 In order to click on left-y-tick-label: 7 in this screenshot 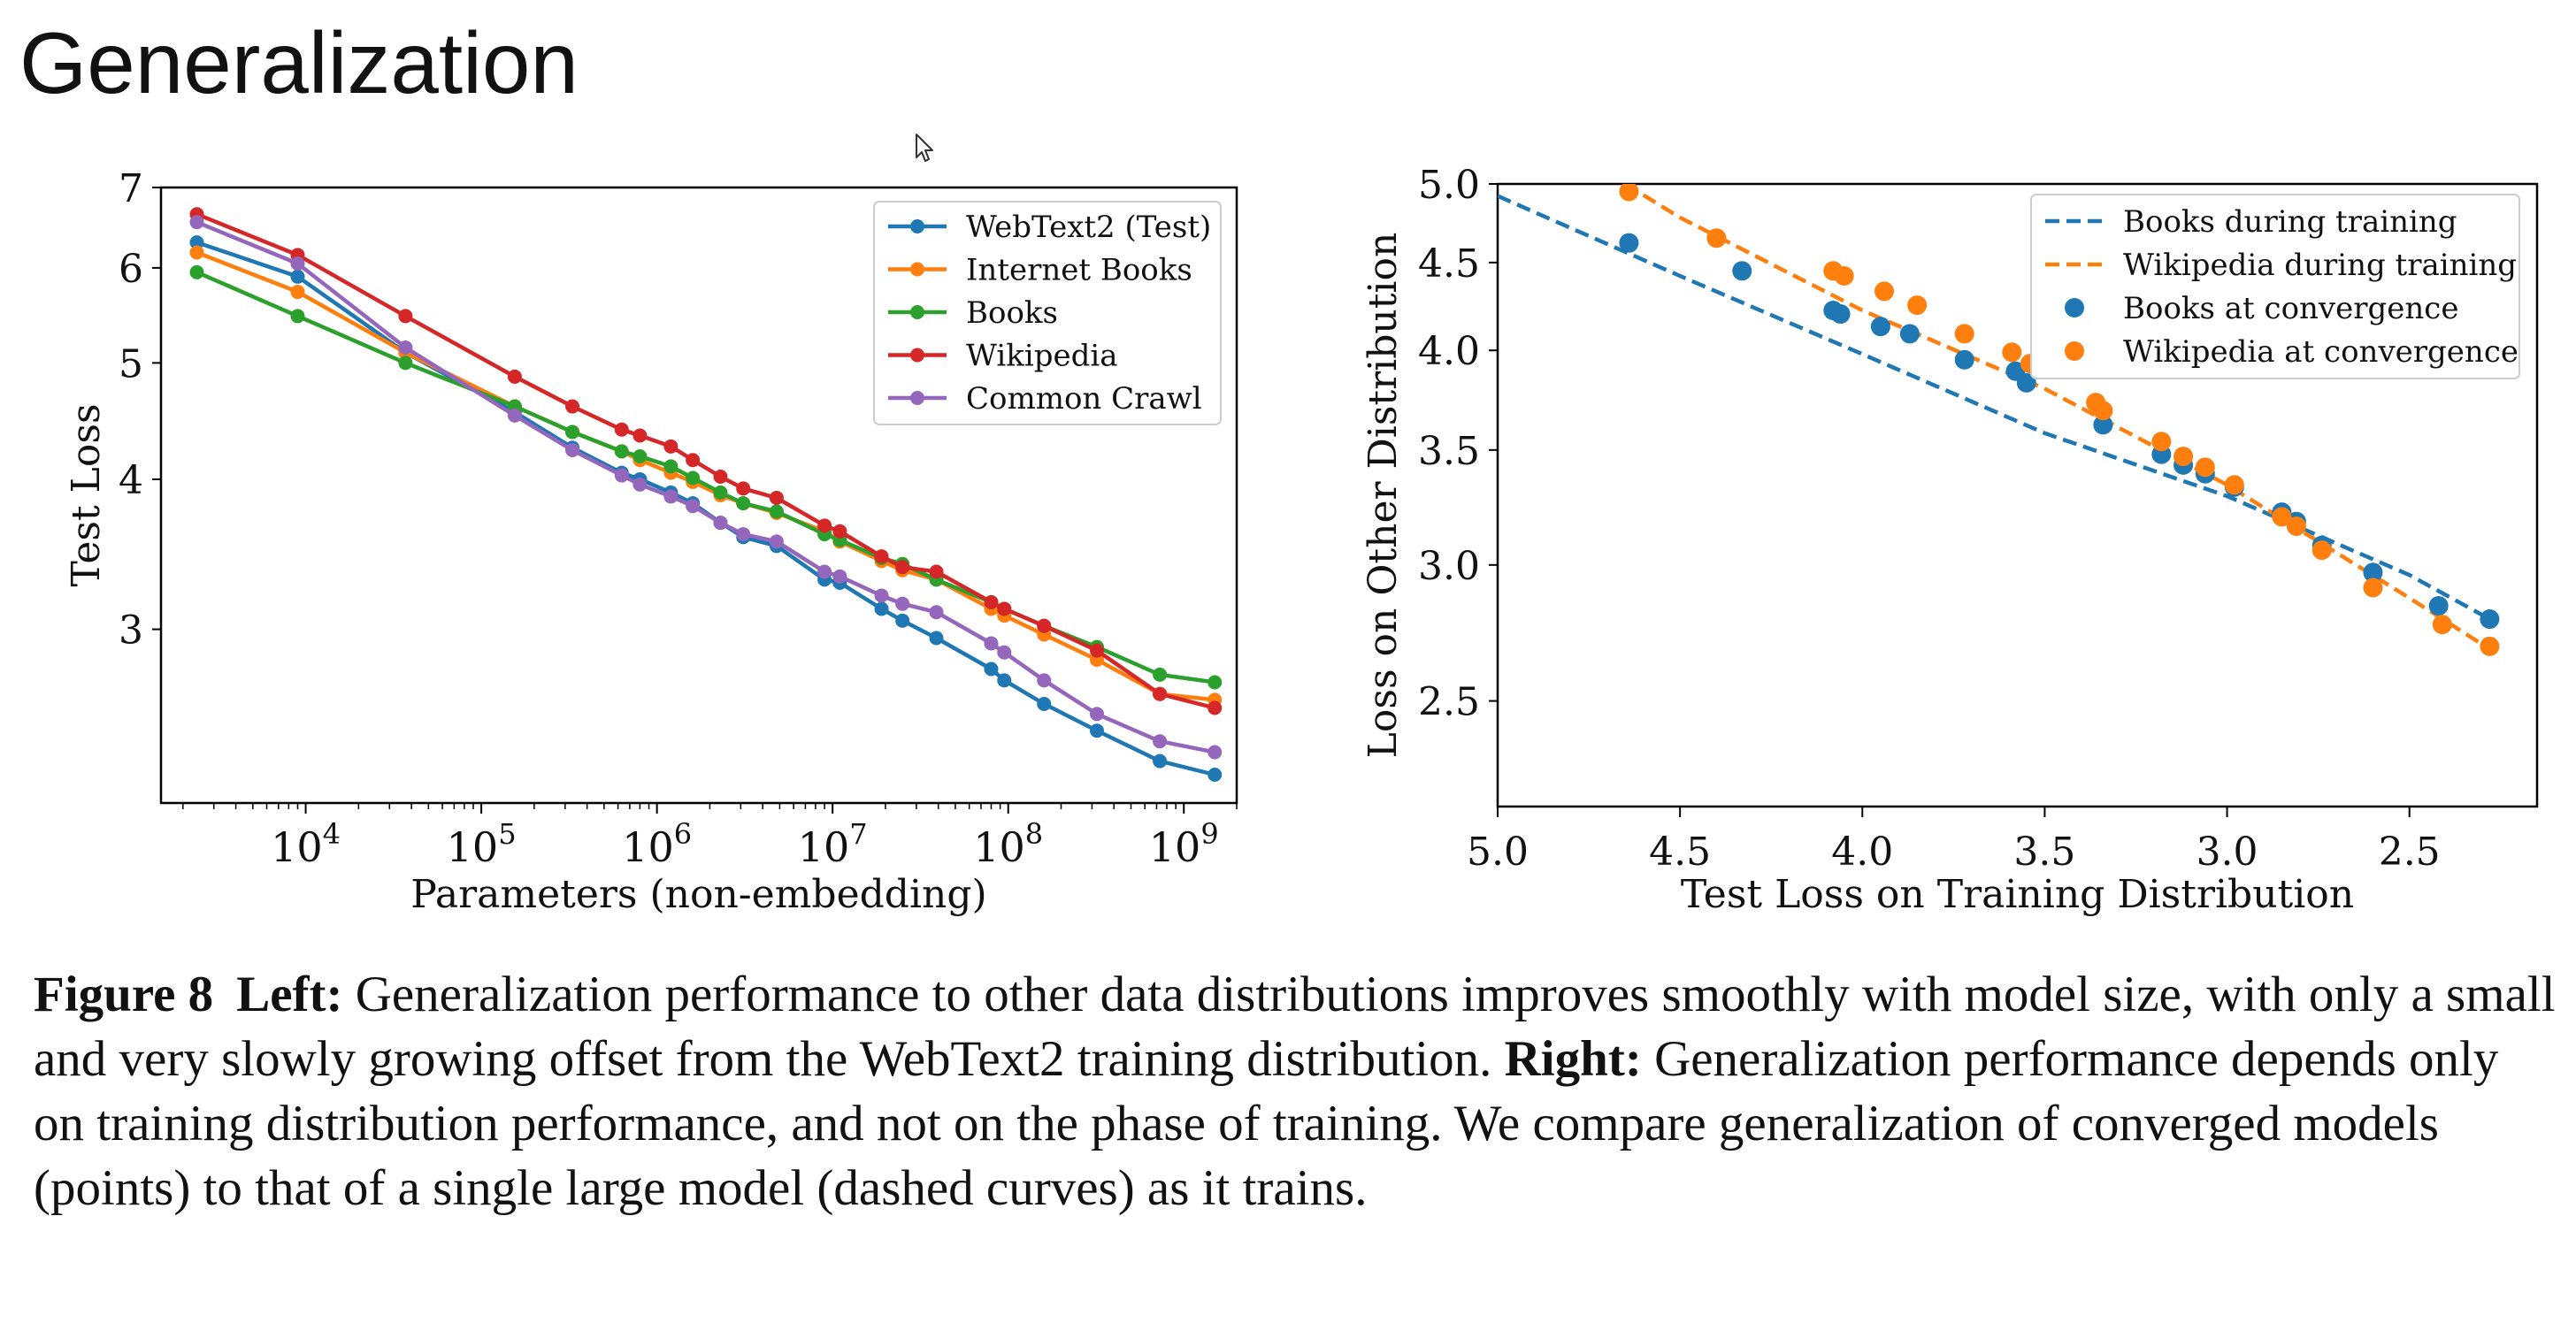, I will do `click(131, 189)`.